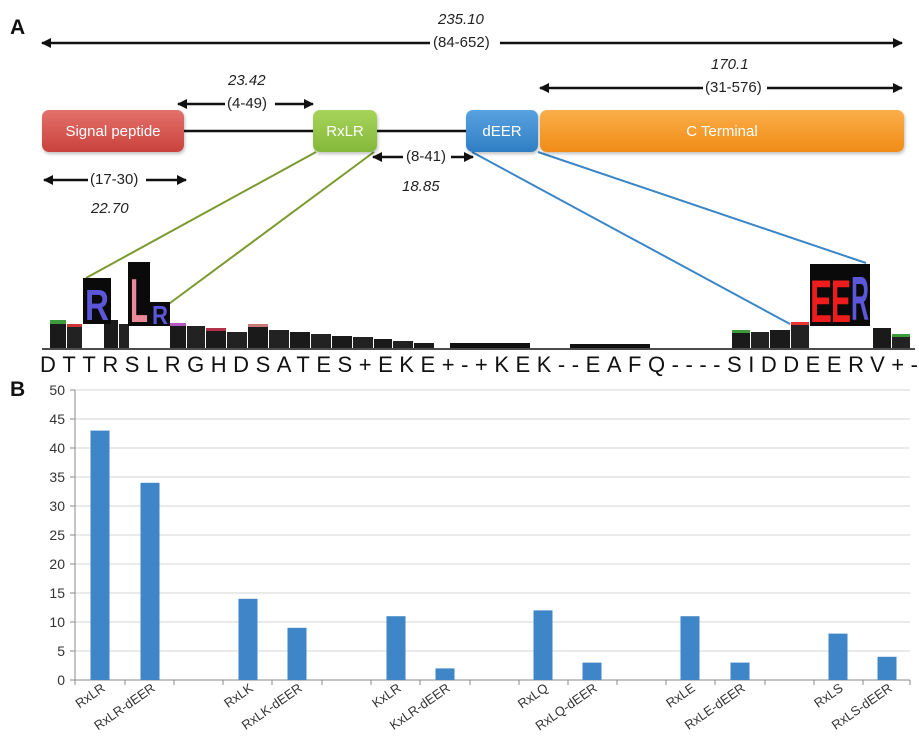 The width and height of the screenshot is (919, 742). I want to click on y-tick-label: 0, so click(61, 680).